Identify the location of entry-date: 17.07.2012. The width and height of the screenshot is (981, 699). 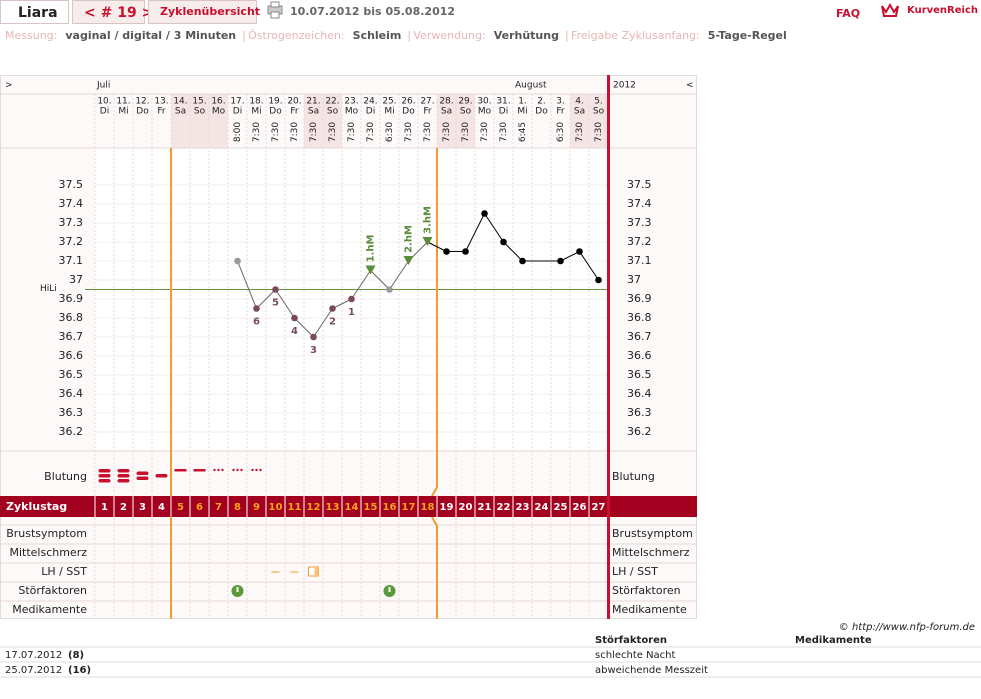
(33, 655).